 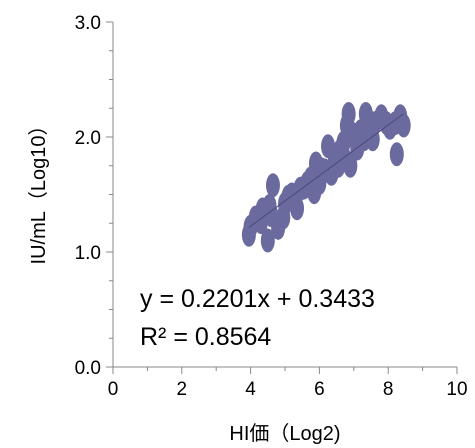 What do you see at coordinates (88, 23) in the screenshot?
I see `y-tick-label: 3.0` at bounding box center [88, 23].